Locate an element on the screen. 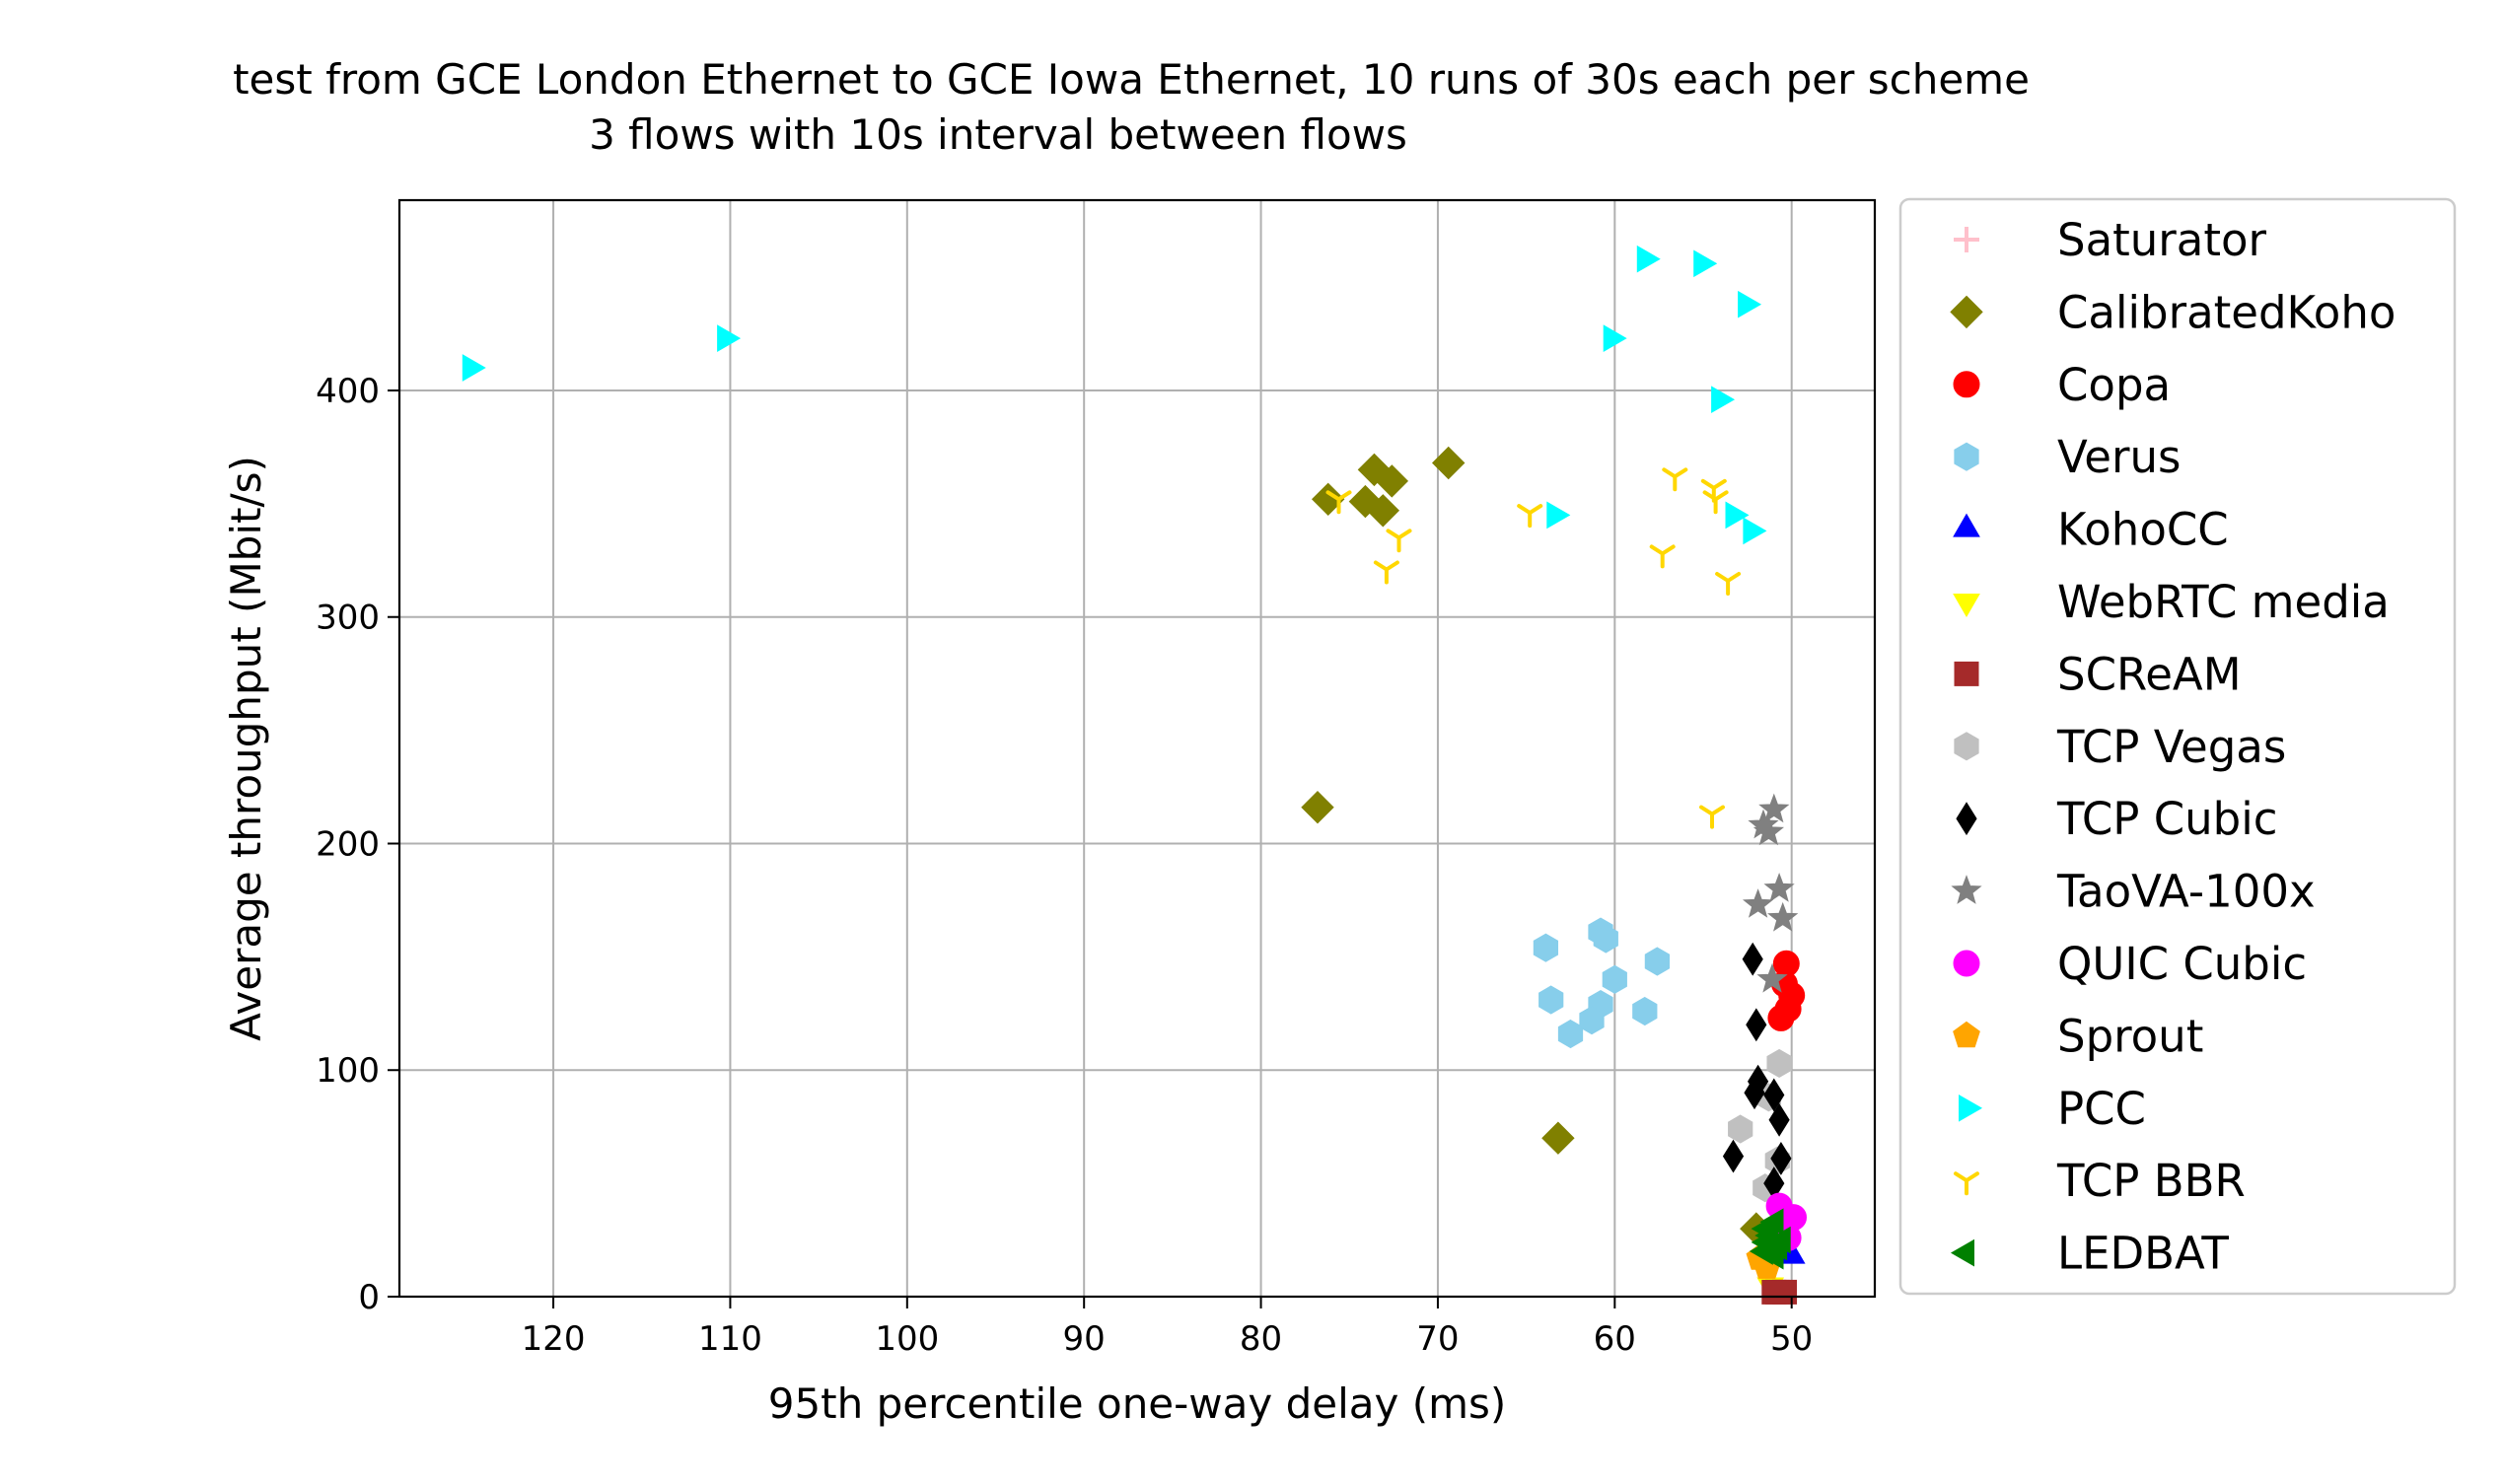 Image resolution: width=2504 pixels, height=1484 pixels. legend-label: TCP Vegas is located at coordinates (2171, 747).